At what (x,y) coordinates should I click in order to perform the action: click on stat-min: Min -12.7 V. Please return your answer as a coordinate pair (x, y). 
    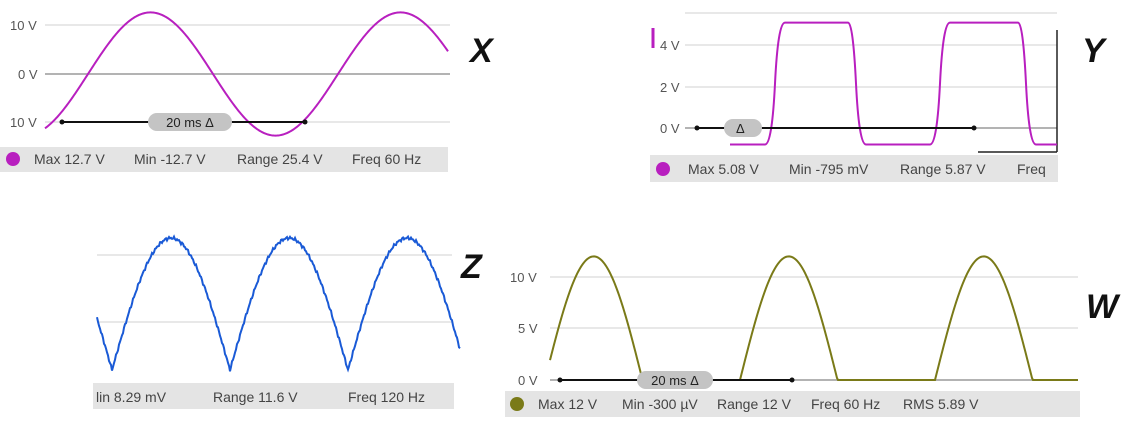
    Looking at the image, I should click on (170, 159).